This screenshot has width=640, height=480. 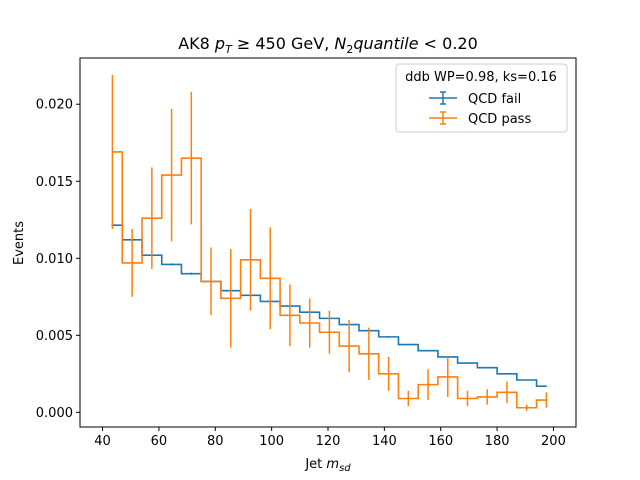 I want to click on y-tick-label: 0.000, so click(x=54, y=413).